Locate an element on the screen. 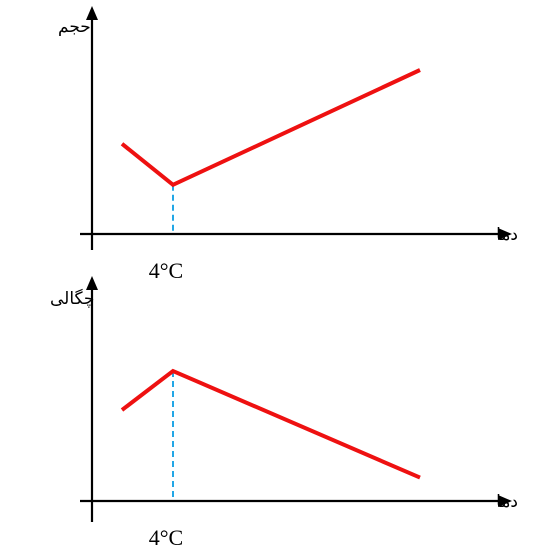 The height and width of the screenshot is (550, 544). volume-x-axis-arrow-icon is located at coordinates (505, 234).